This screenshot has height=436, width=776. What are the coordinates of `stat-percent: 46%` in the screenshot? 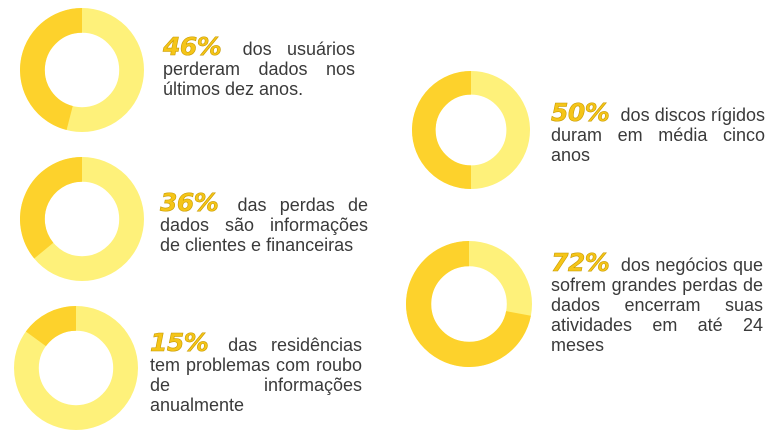 It's located at (192, 46).